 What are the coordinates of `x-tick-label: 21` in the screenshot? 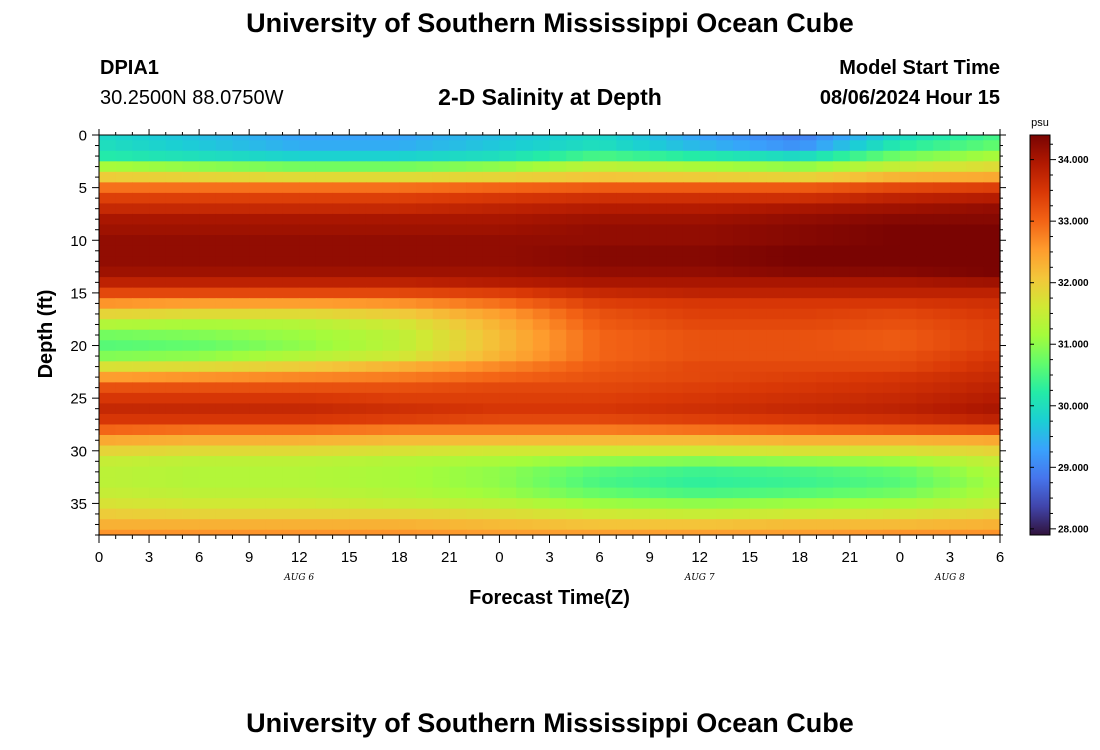 It's located at (849, 557).